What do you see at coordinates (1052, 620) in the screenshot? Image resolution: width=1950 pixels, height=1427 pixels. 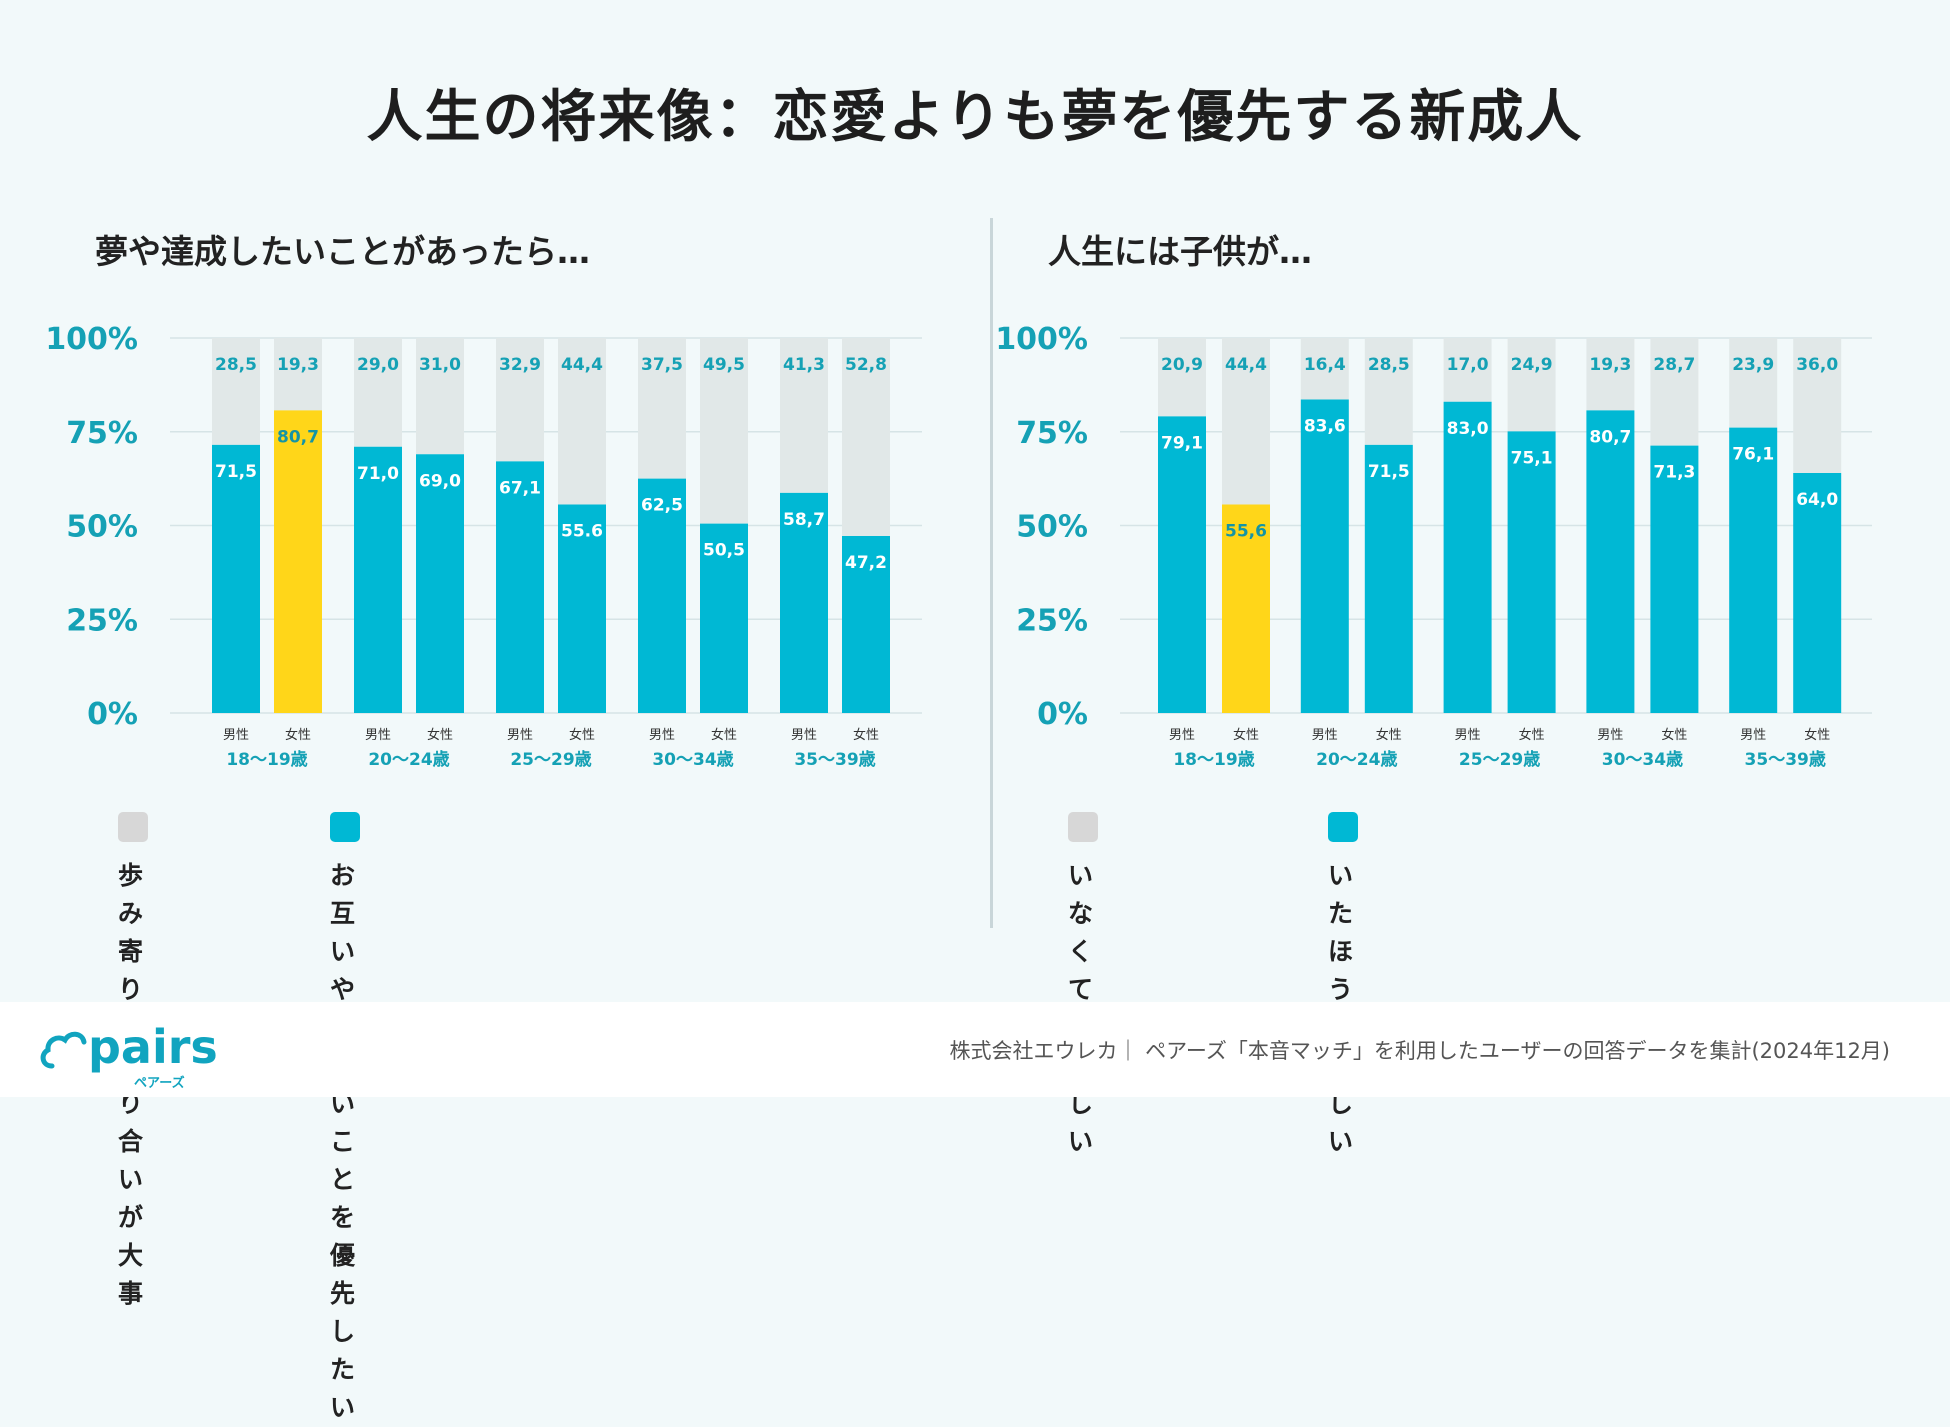 I see `y-tick-label: 25%` at bounding box center [1052, 620].